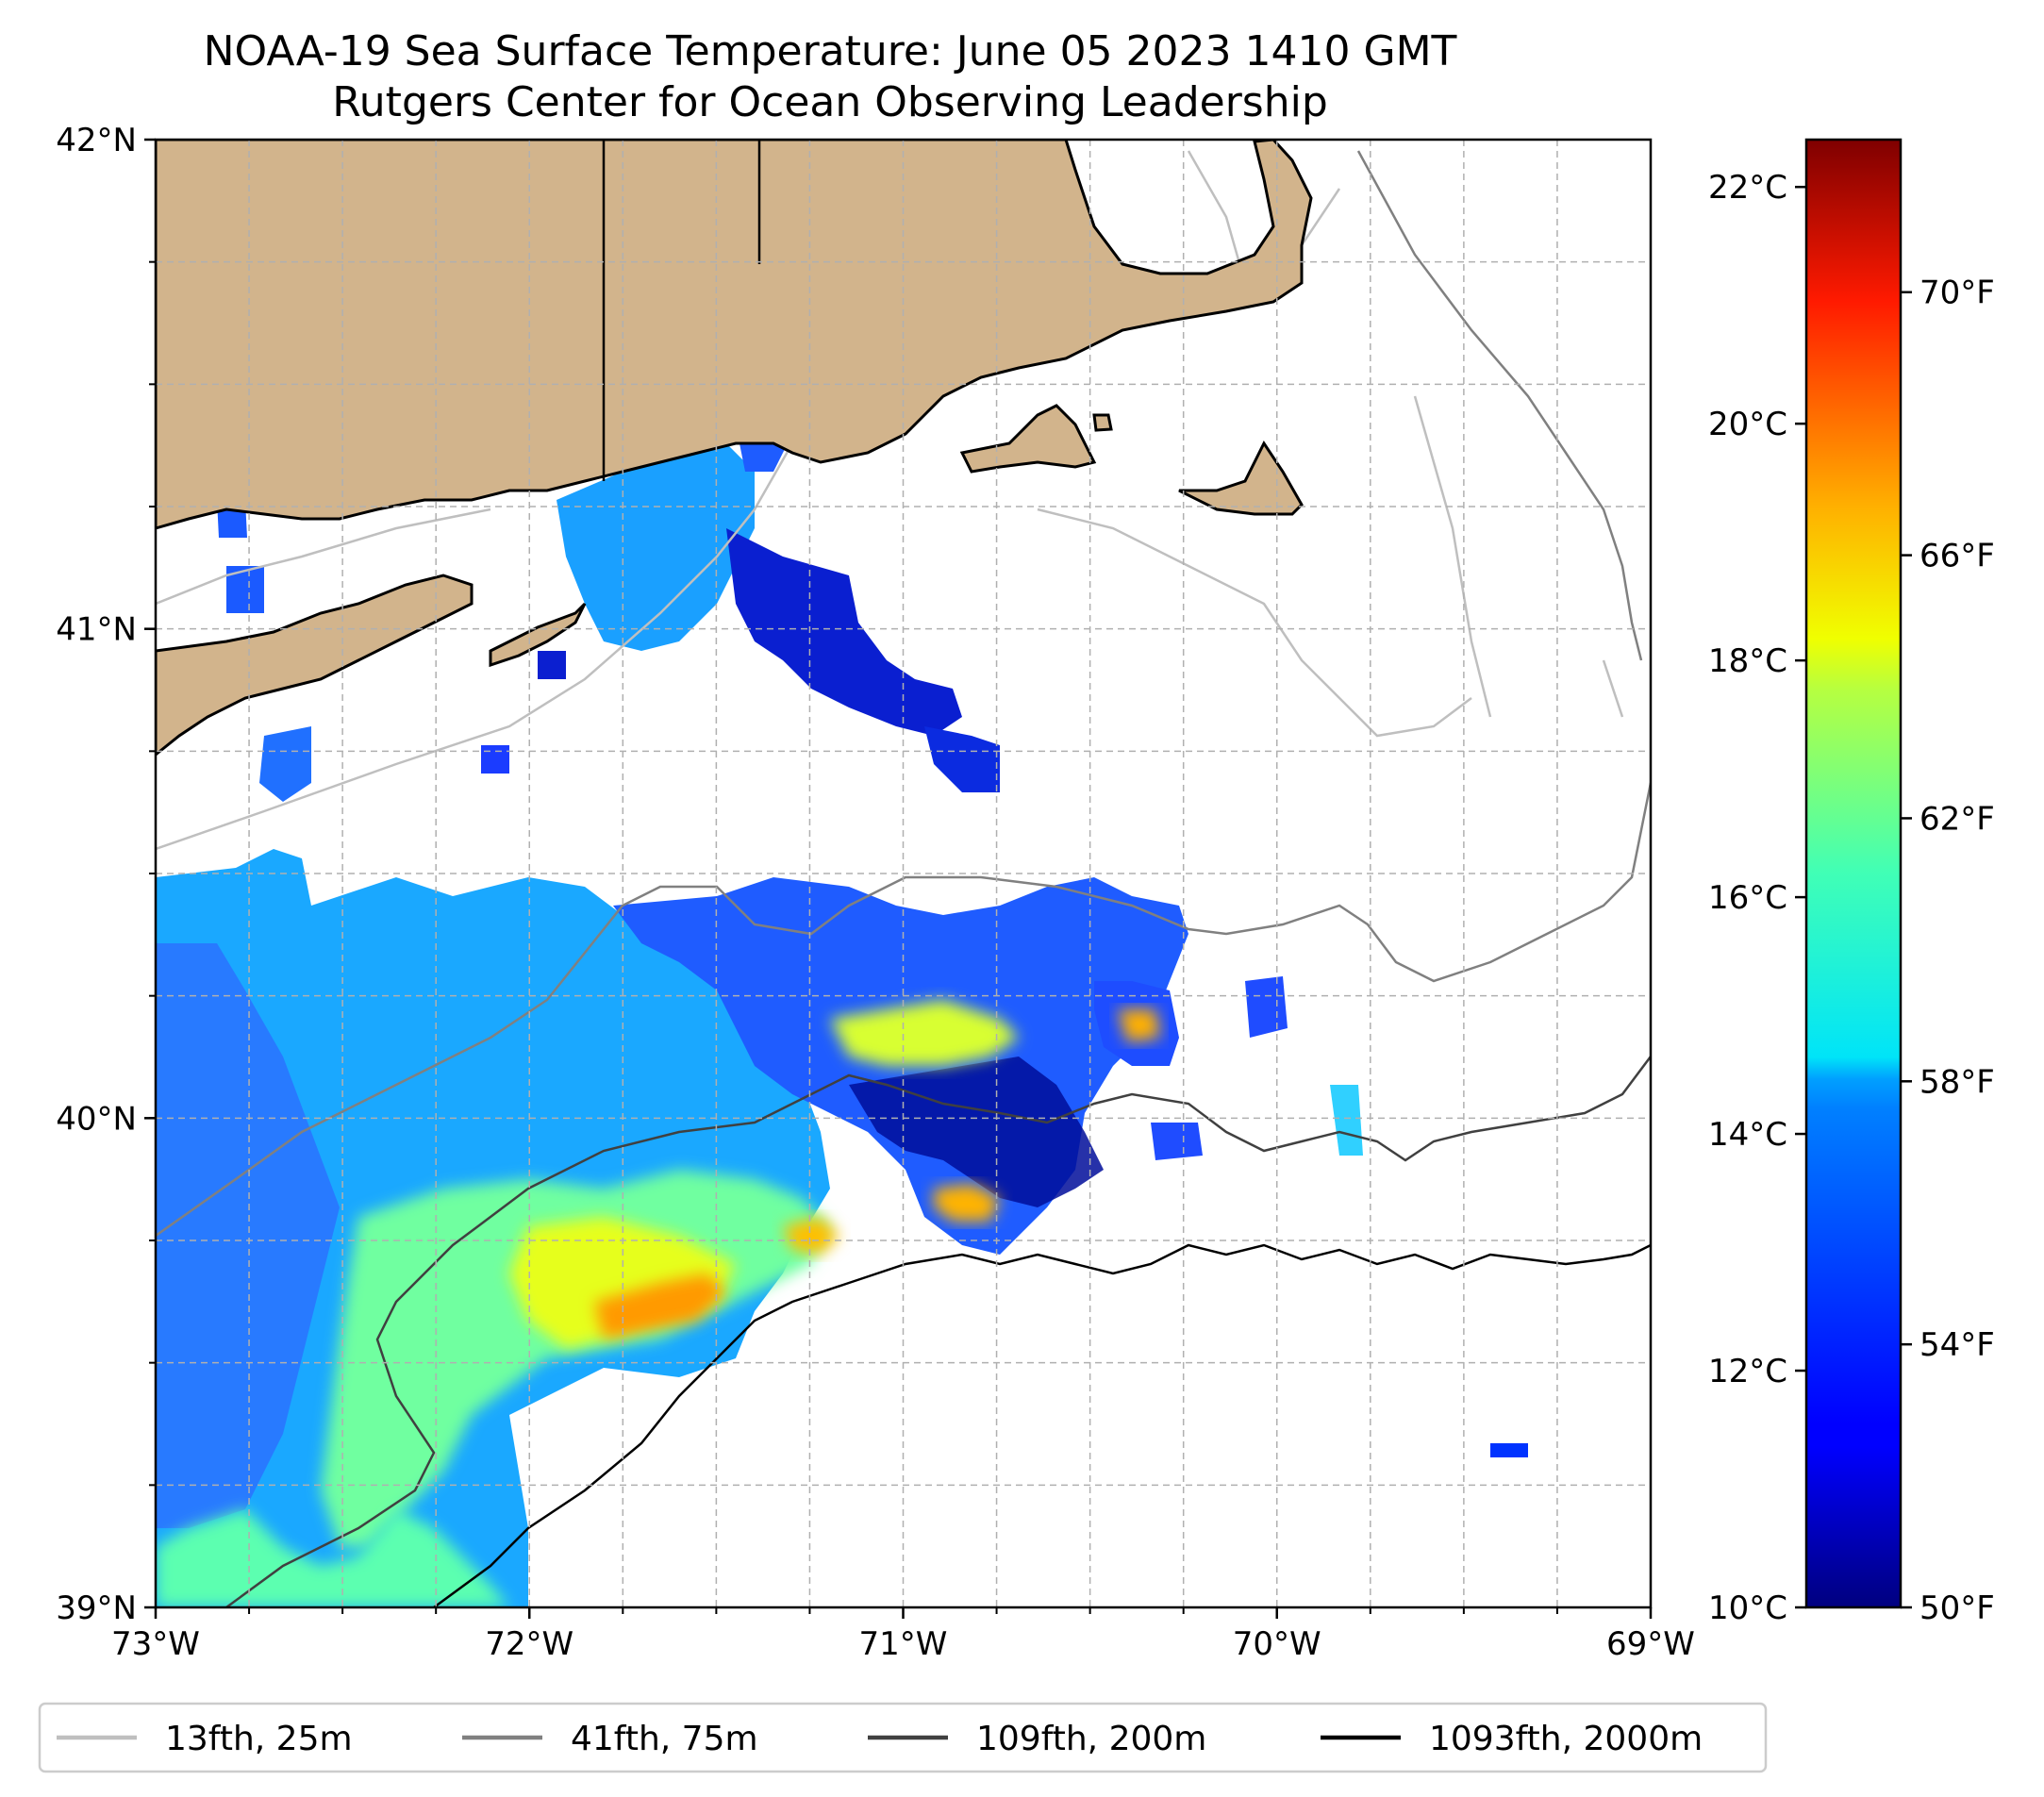  I want to click on sst-patch-small-mid2, so click(552, 665).